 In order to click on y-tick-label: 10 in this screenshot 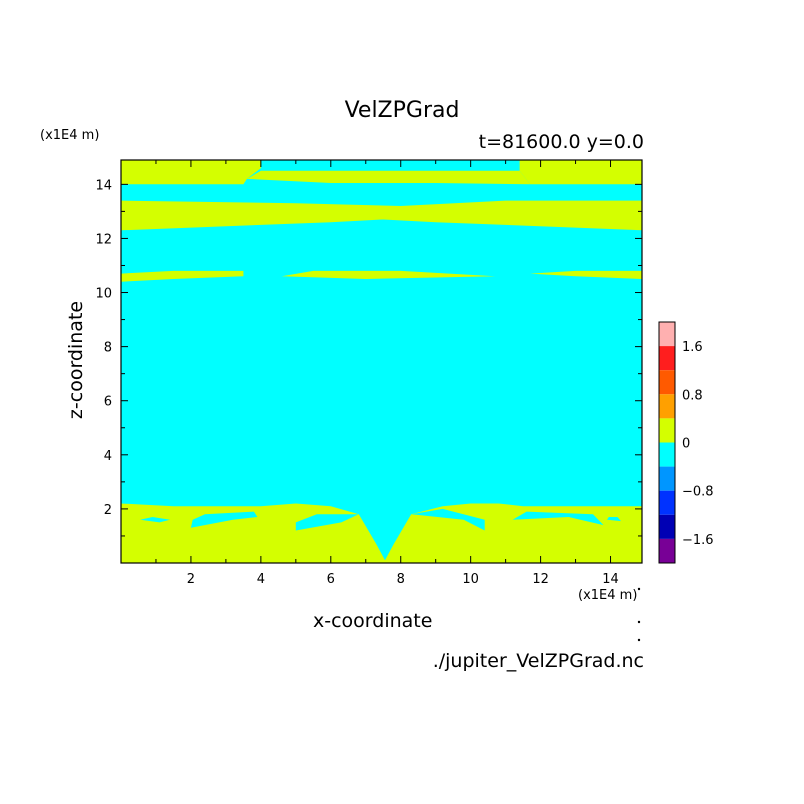, I will do `click(103, 294)`.